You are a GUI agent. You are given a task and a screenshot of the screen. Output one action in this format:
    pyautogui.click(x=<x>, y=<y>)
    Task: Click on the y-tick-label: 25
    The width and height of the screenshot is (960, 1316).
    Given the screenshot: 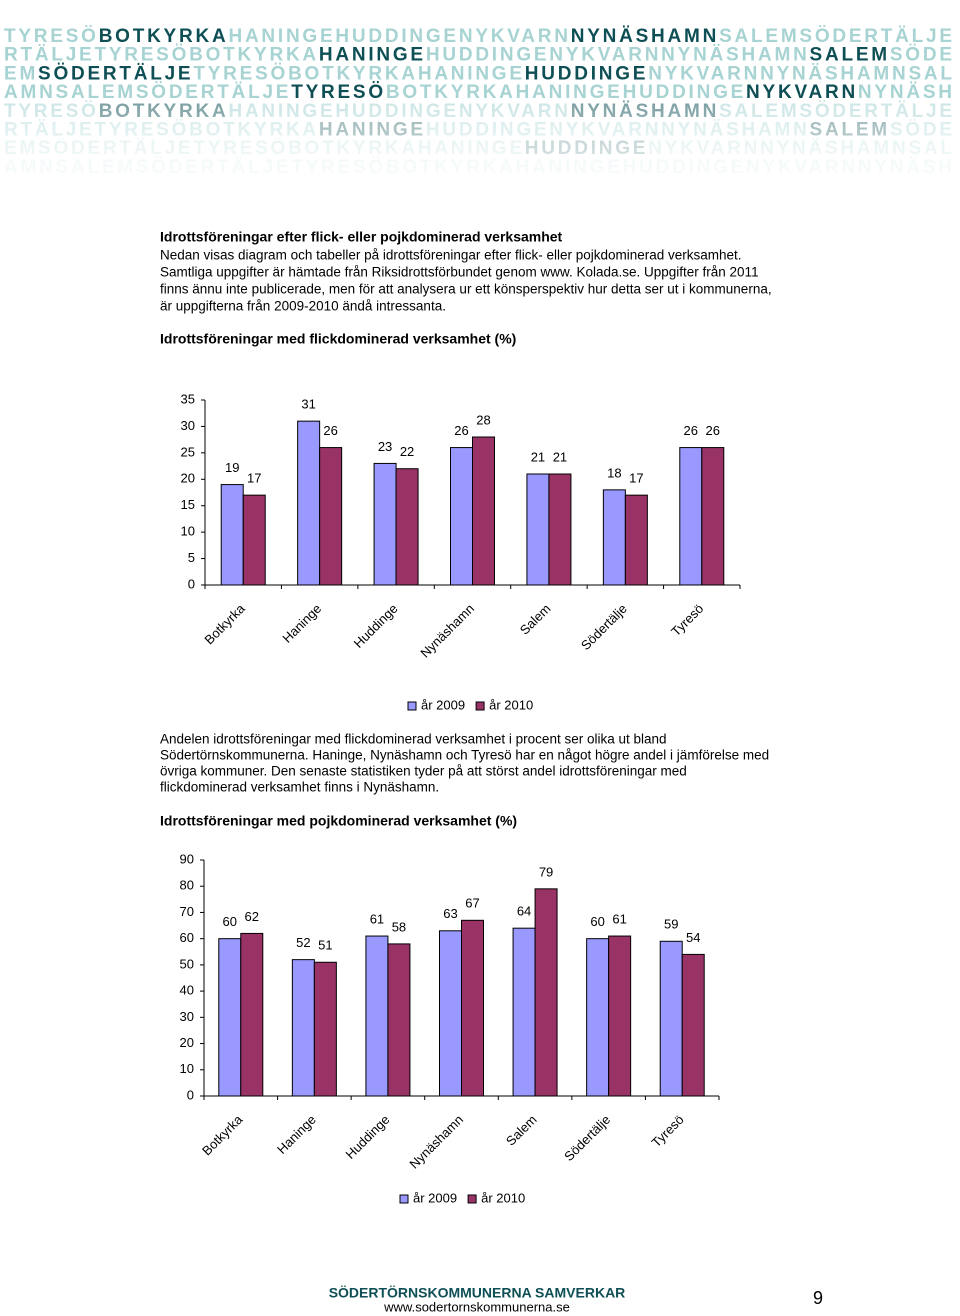 What is the action you would take?
    pyautogui.click(x=188, y=451)
    